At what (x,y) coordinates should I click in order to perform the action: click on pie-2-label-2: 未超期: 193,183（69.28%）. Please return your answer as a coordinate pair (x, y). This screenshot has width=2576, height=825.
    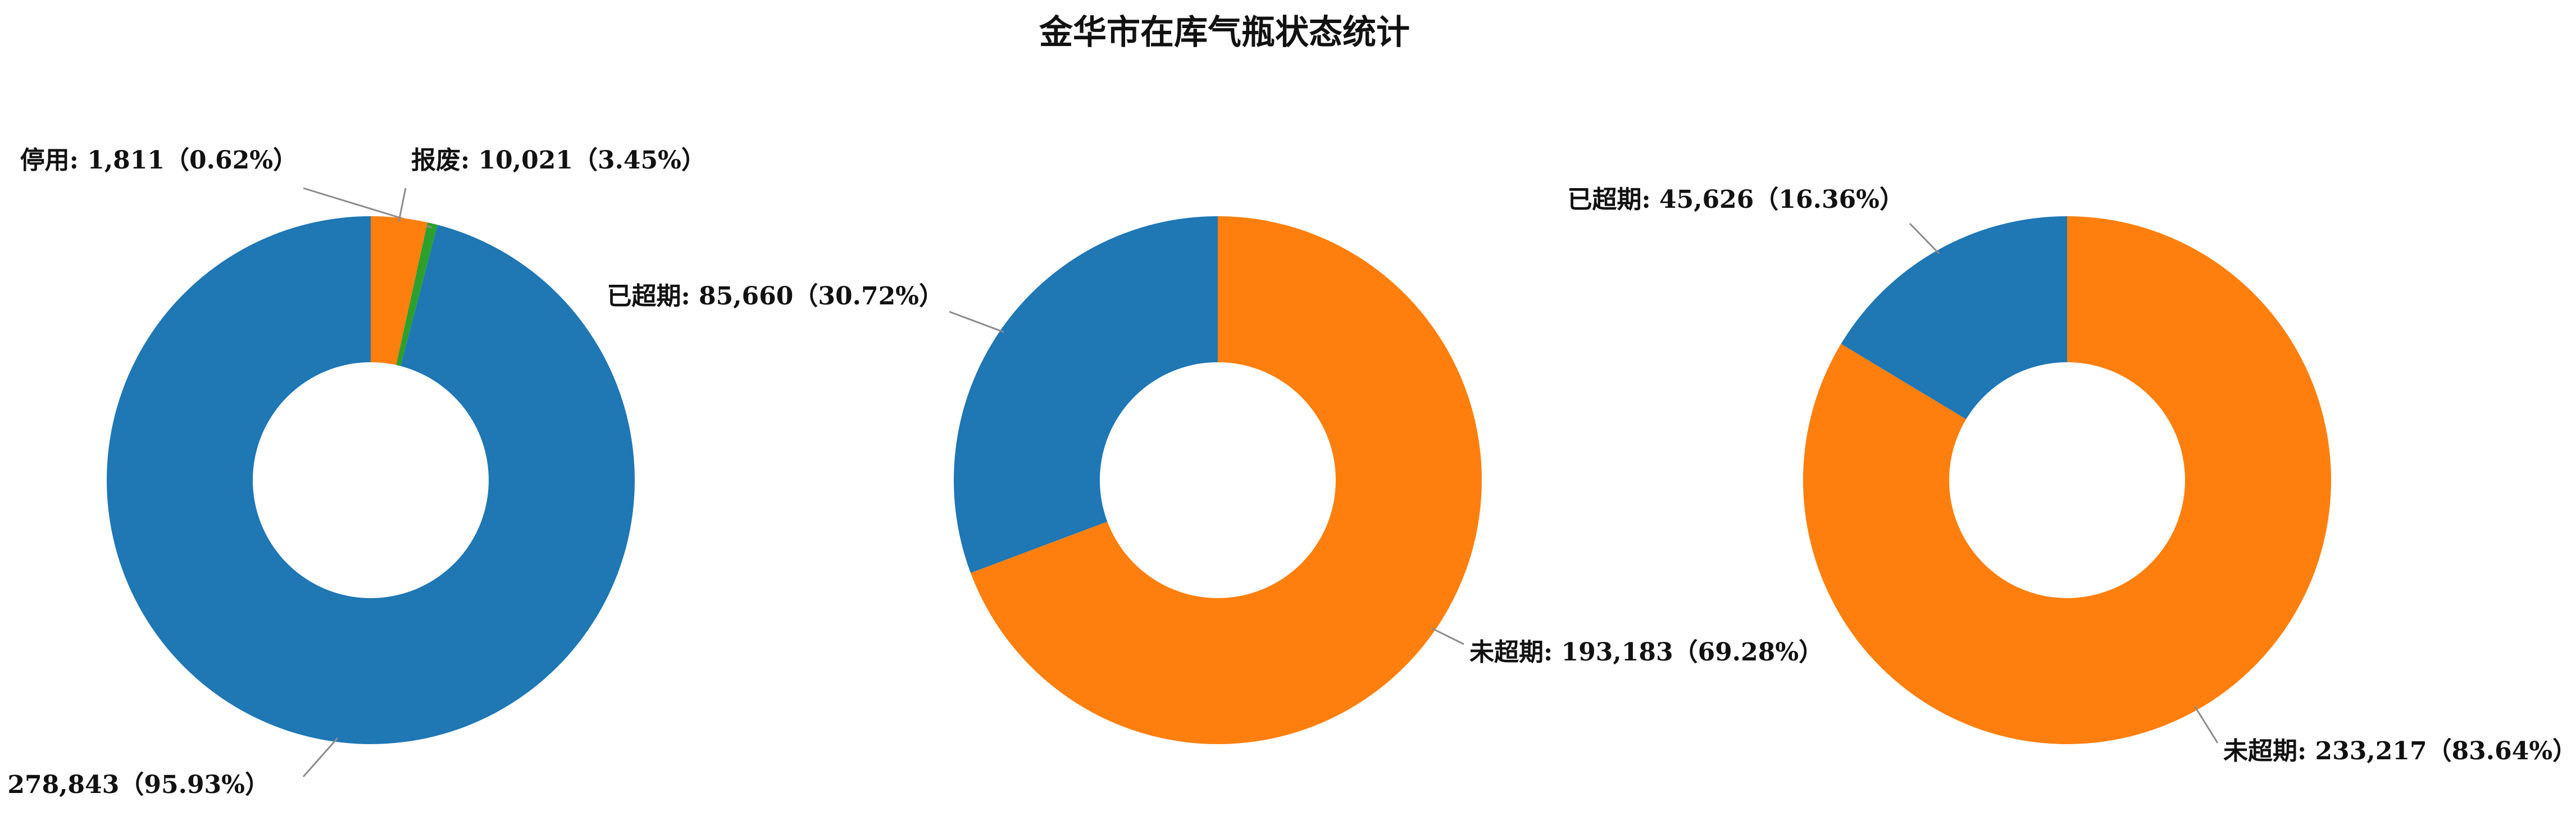
    Looking at the image, I should click on (1646, 652).